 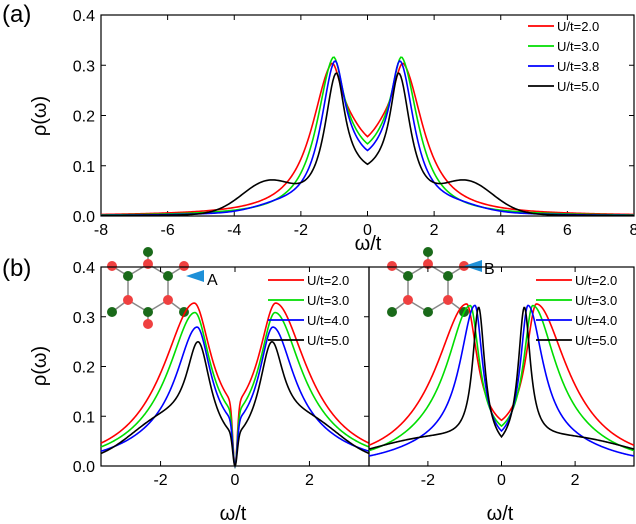 What do you see at coordinates (40, 116) in the screenshot?
I see `panel-a-ylabel: ρ(ω)` at bounding box center [40, 116].